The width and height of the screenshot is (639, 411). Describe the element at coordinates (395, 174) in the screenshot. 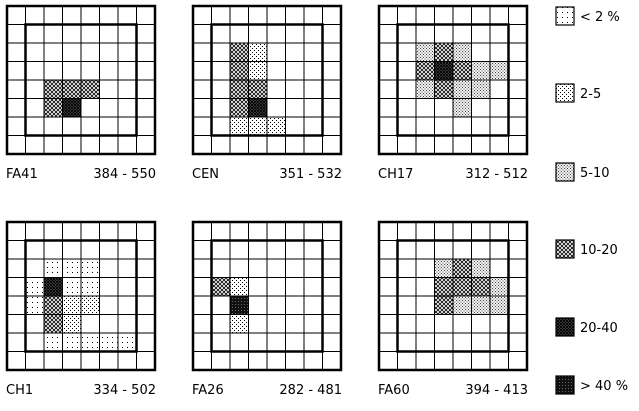

I see `panel-label: CH17` at that location.